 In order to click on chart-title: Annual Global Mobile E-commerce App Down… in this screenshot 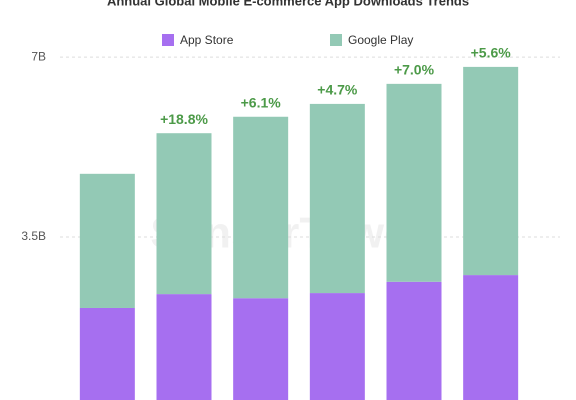, I will do `click(288, 4)`.